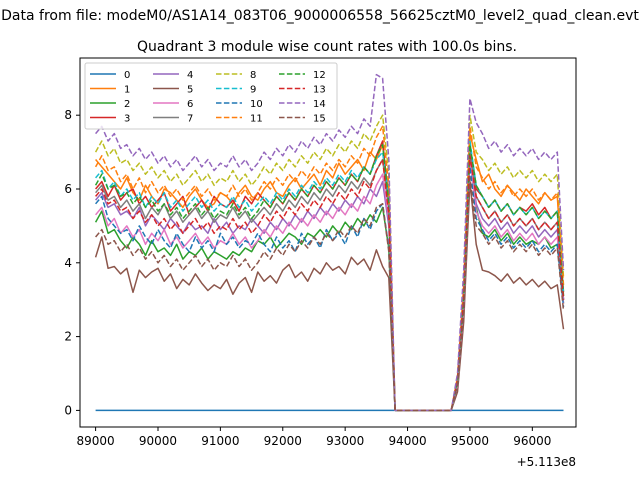 This screenshot has width=640, height=480. What do you see at coordinates (190, 104) in the screenshot?
I see `legend-label-6: 6` at bounding box center [190, 104].